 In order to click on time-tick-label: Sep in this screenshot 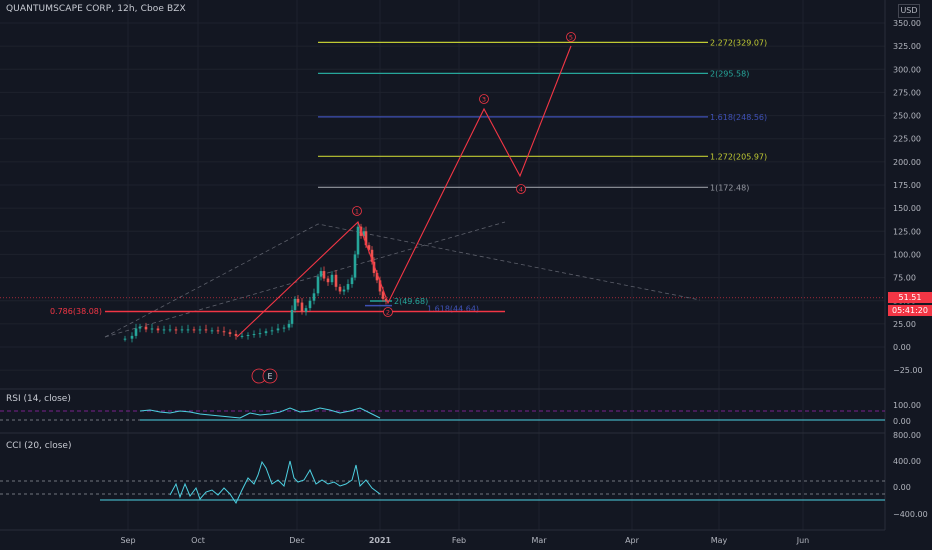, I will do `click(127, 540)`.